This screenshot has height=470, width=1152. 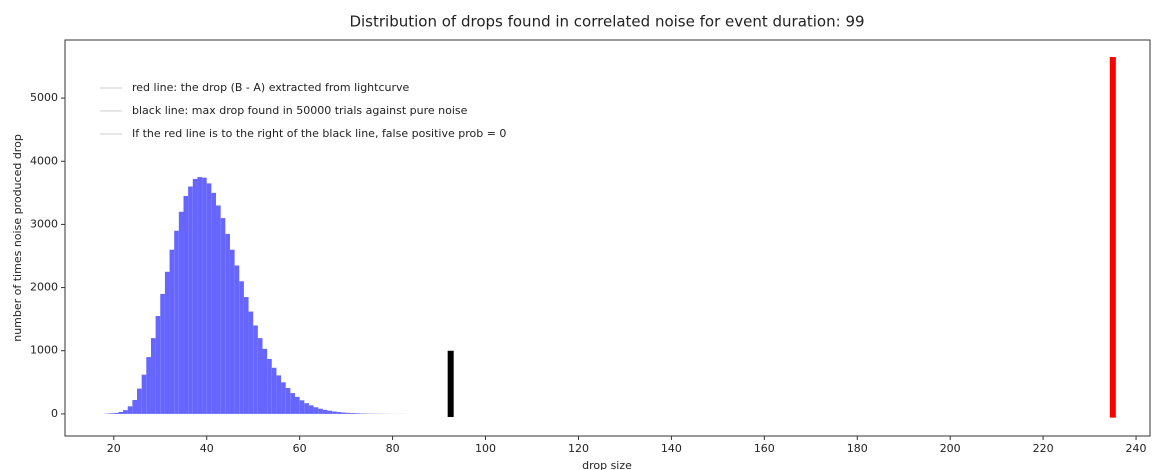 I want to click on x-tick-label: 140, so click(x=671, y=448).